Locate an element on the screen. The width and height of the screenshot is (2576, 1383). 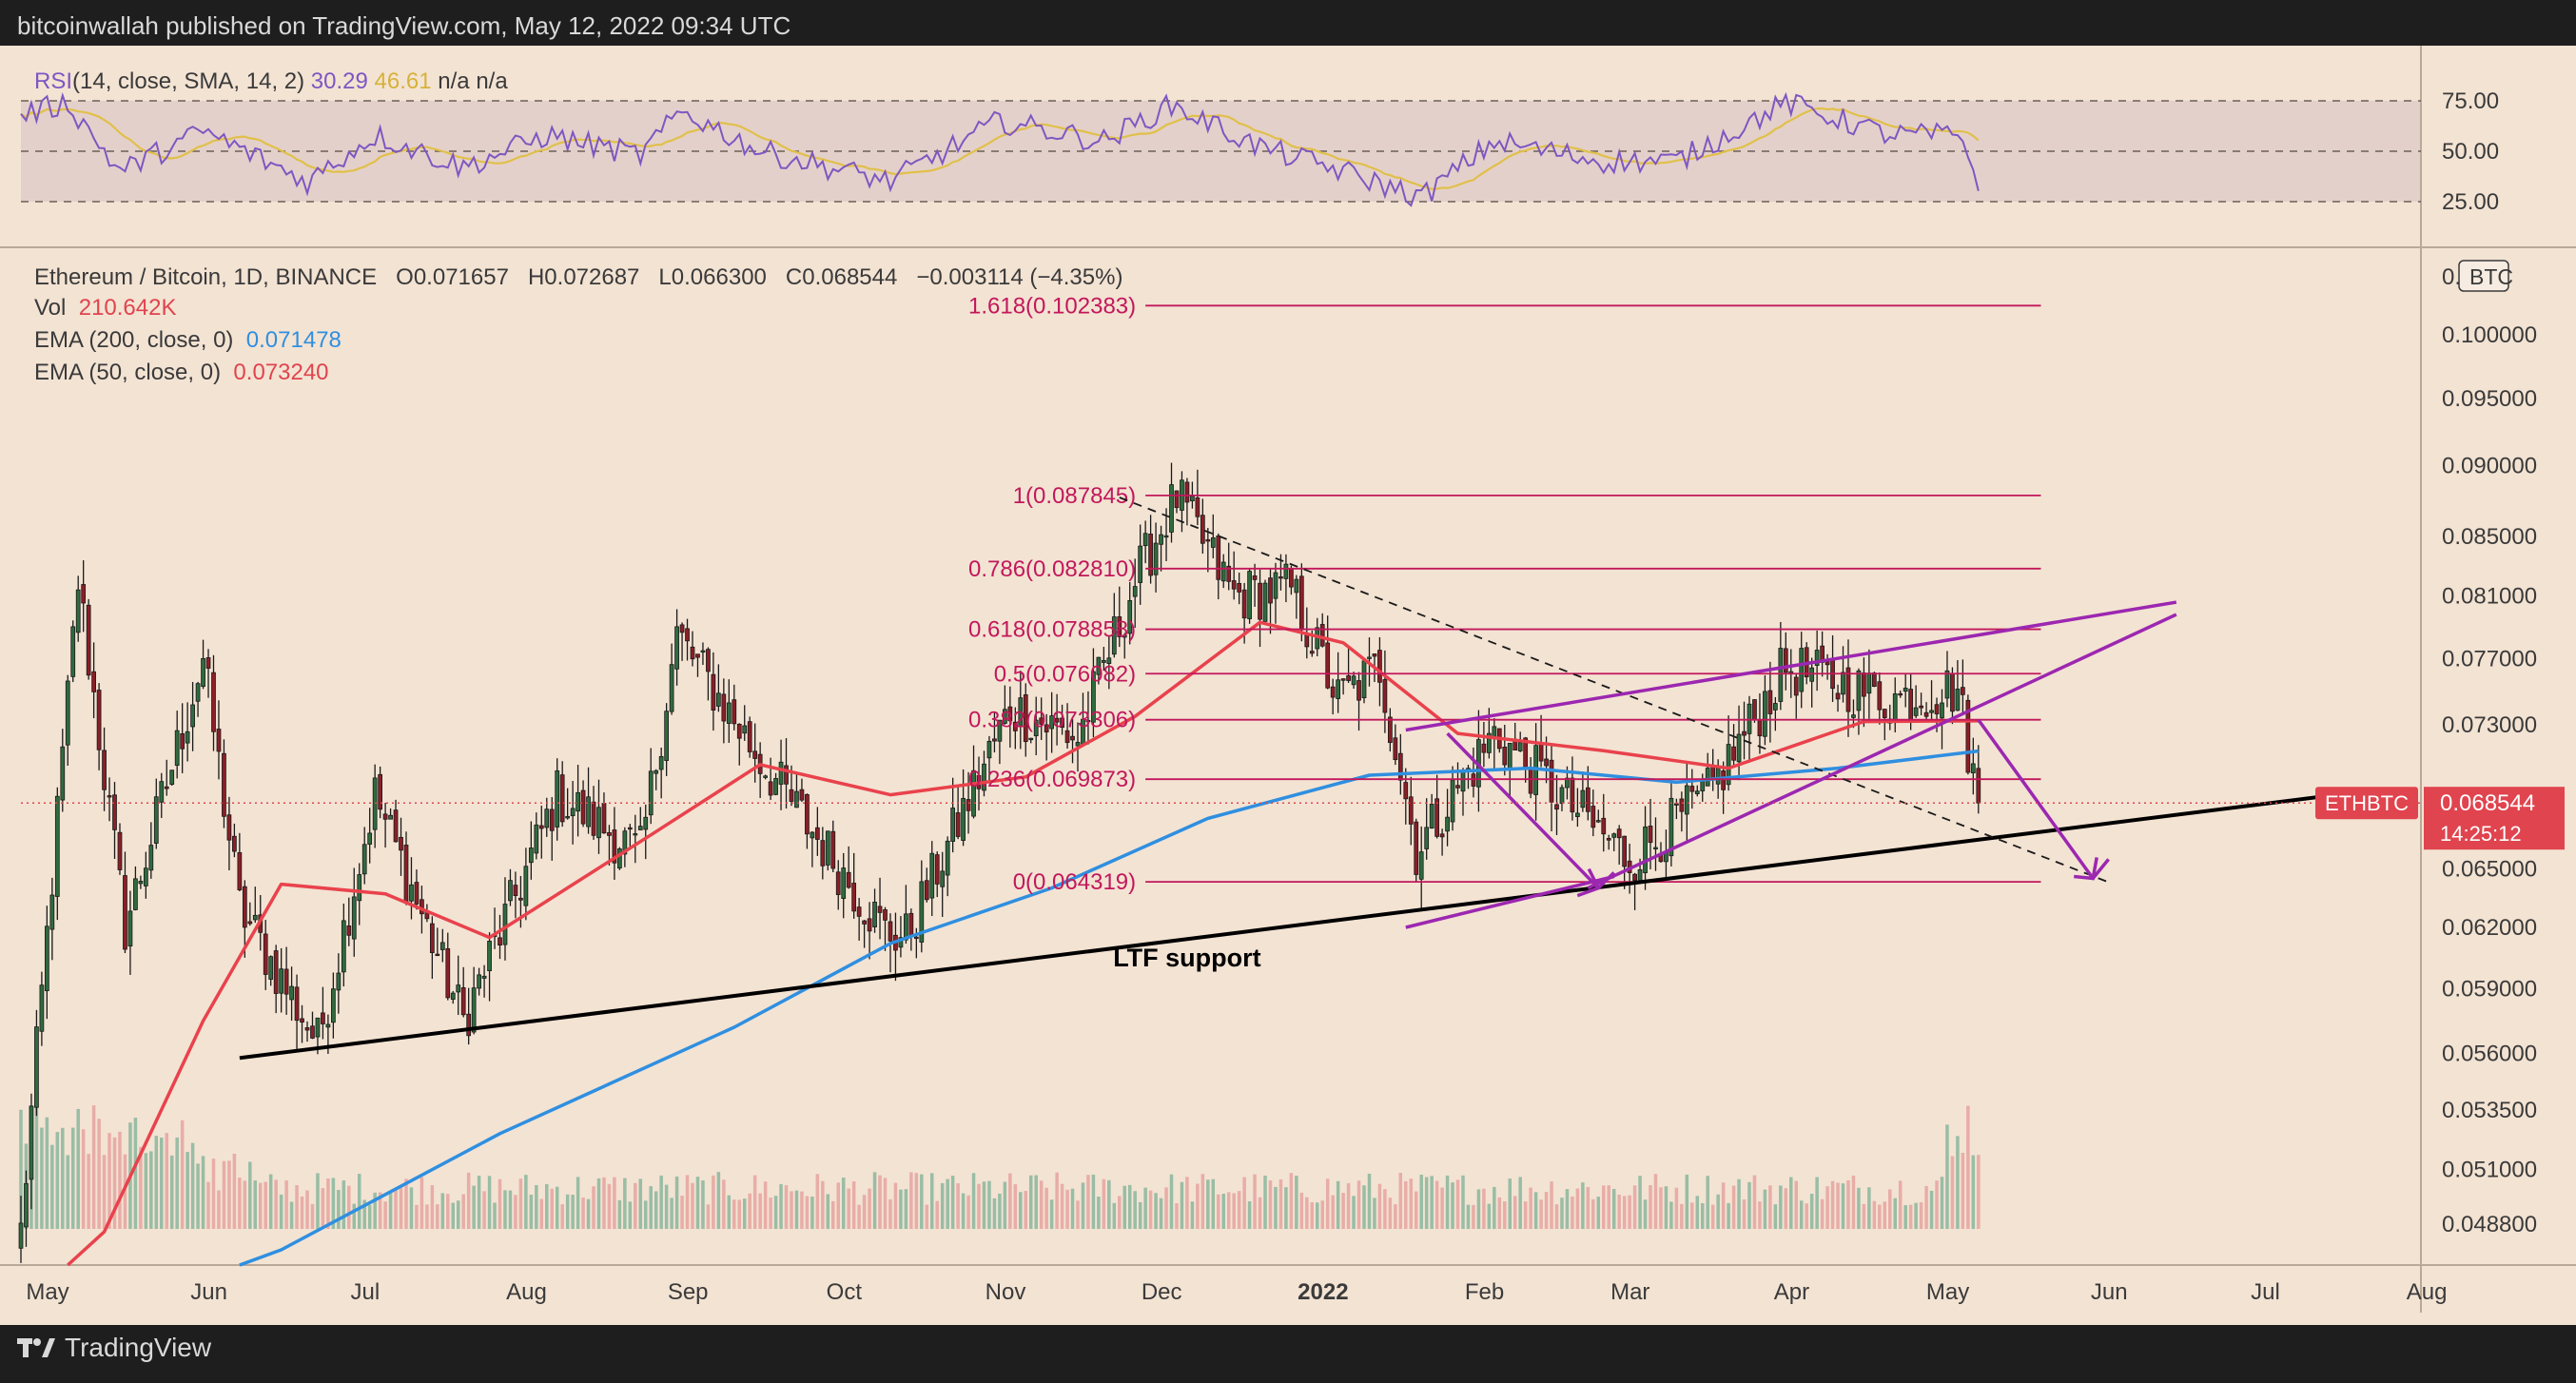
currency-badge is located at coordinates (2484, 276).